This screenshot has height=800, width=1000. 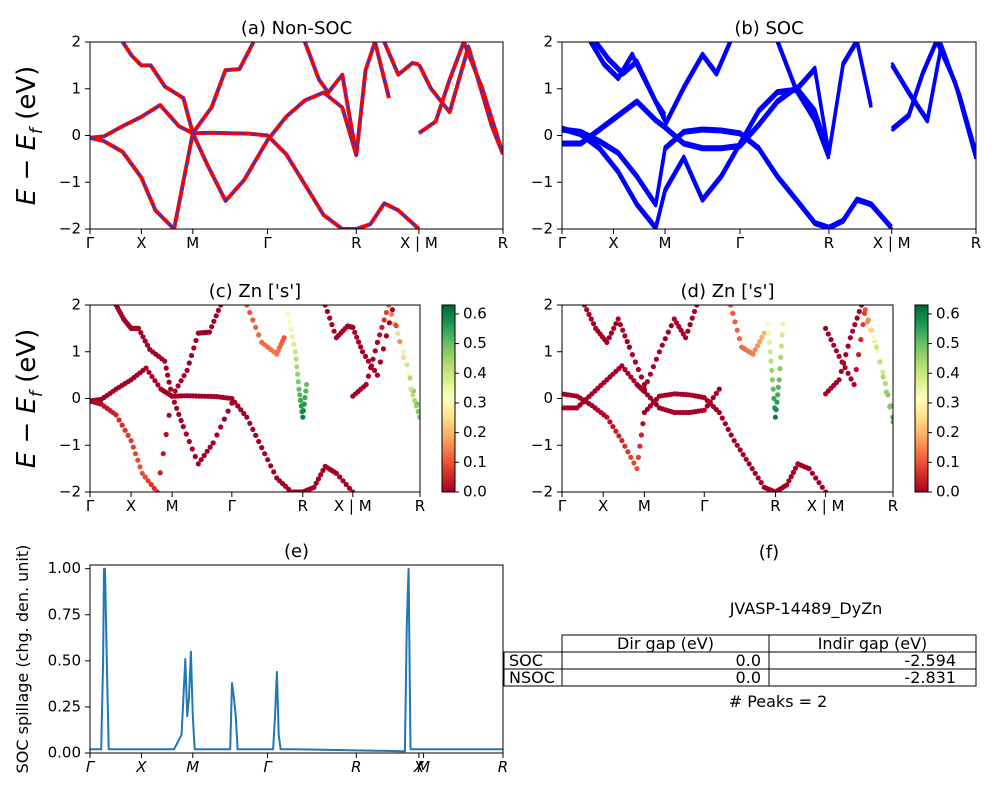 I want to click on colorbar, so click(x=448, y=398).